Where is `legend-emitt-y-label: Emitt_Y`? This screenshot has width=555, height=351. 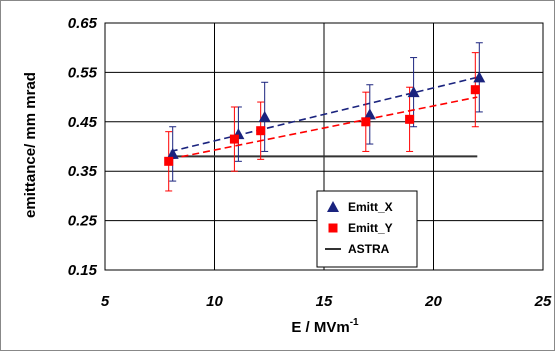
legend-emitt-y-label: Emitt_Y is located at coordinates (370, 228).